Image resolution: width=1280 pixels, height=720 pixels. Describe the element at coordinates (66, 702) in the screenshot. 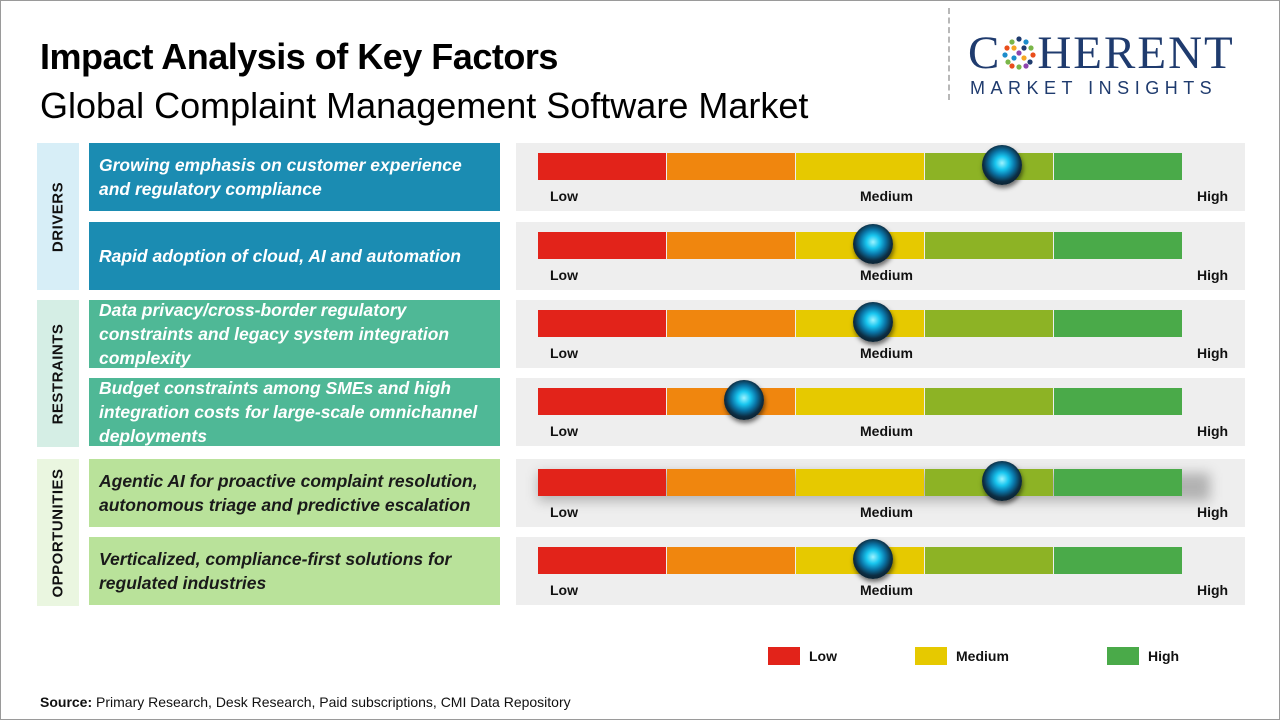

I see `source-label: Source:` at that location.